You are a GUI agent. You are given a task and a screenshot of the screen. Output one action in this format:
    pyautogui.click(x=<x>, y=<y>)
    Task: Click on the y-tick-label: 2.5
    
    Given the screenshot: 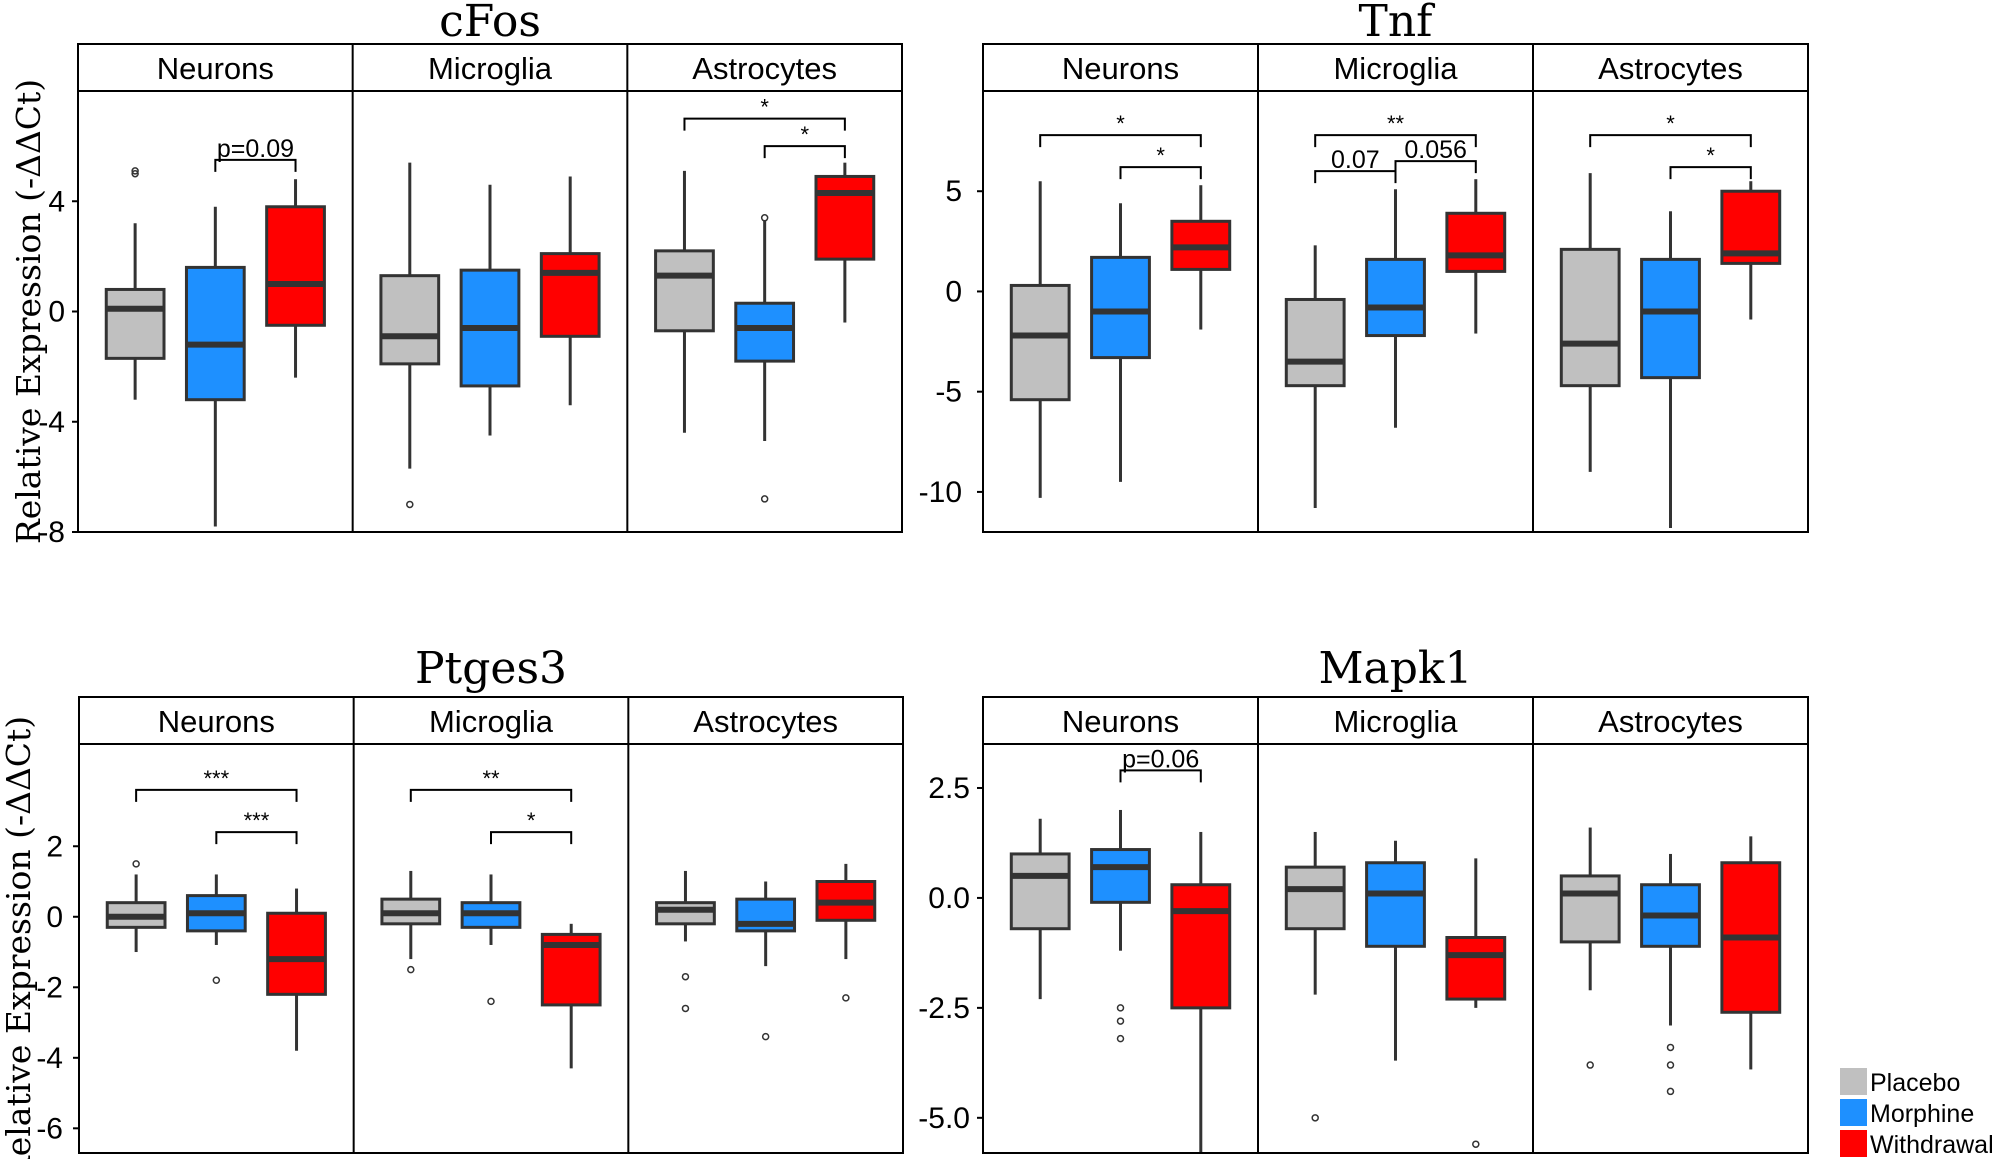 What is the action you would take?
    pyautogui.click(x=949, y=788)
    